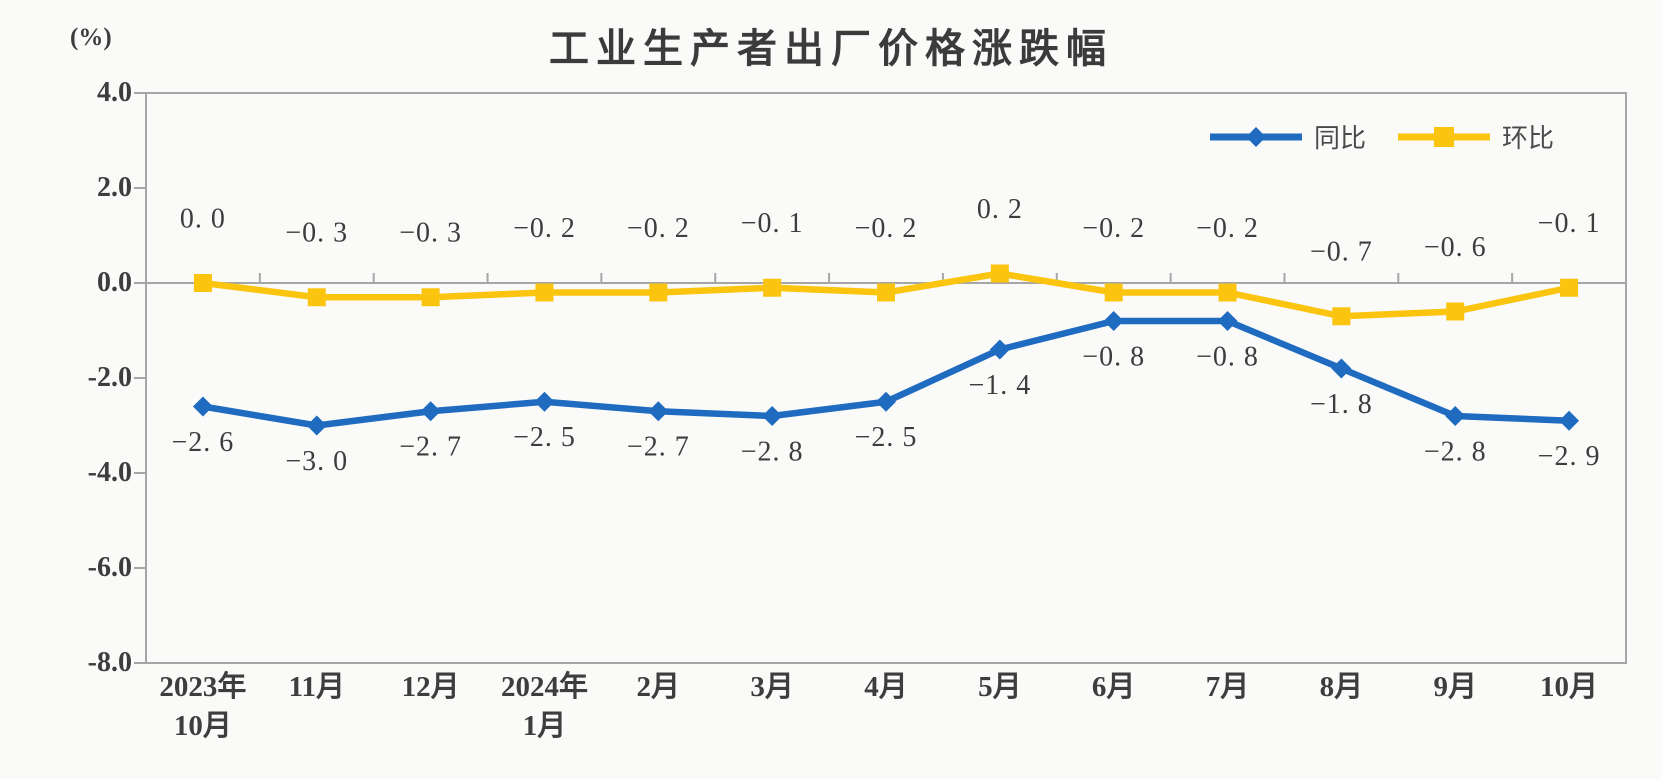 This screenshot has height=779, width=1662. I want to click on x-axis-category-label: 9月, so click(1455, 687).